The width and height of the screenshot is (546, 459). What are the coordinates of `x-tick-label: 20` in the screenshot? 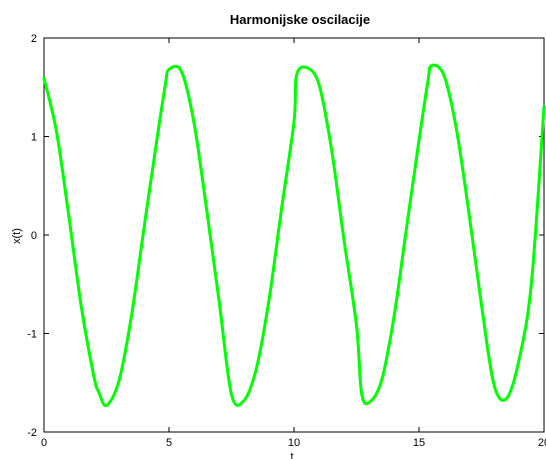 It's located at (542, 443).